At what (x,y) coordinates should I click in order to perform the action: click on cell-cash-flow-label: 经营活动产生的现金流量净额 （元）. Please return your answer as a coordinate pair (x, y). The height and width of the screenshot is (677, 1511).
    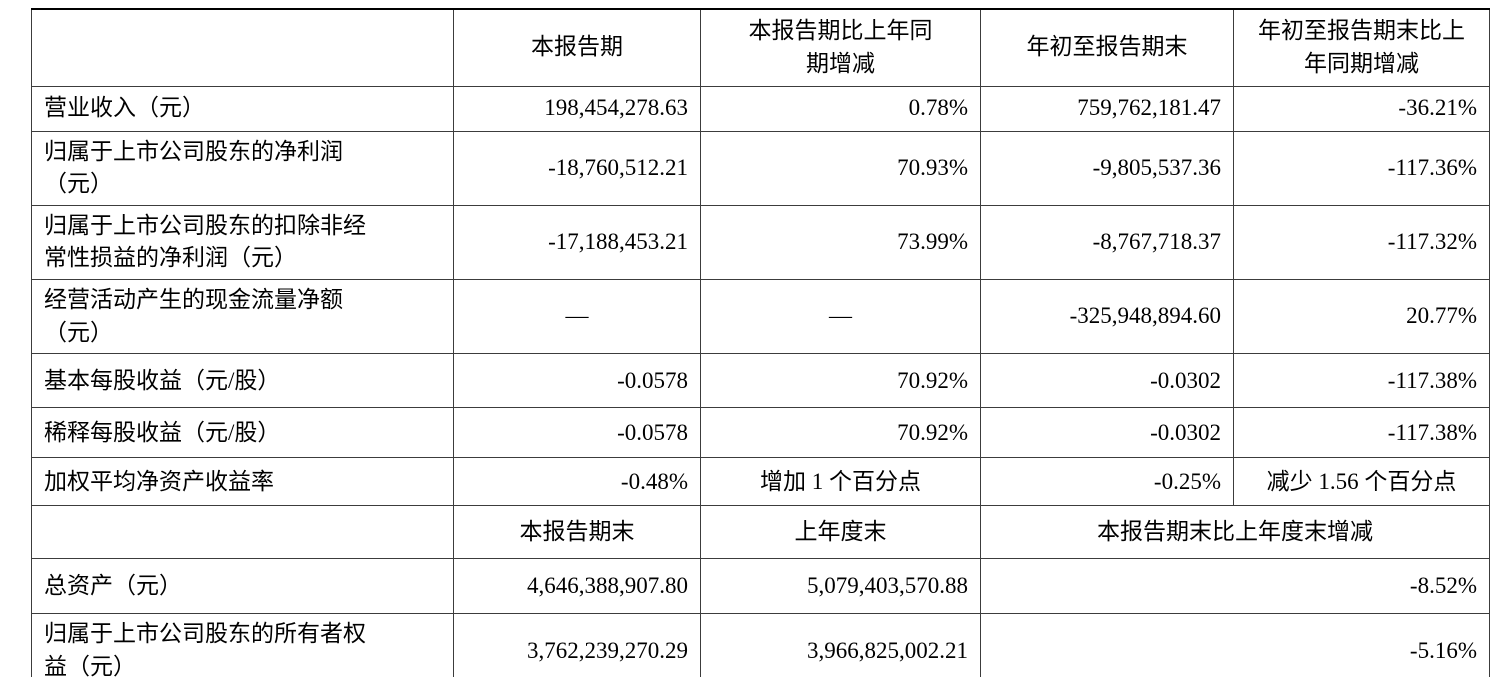
    Looking at the image, I should click on (242, 317).